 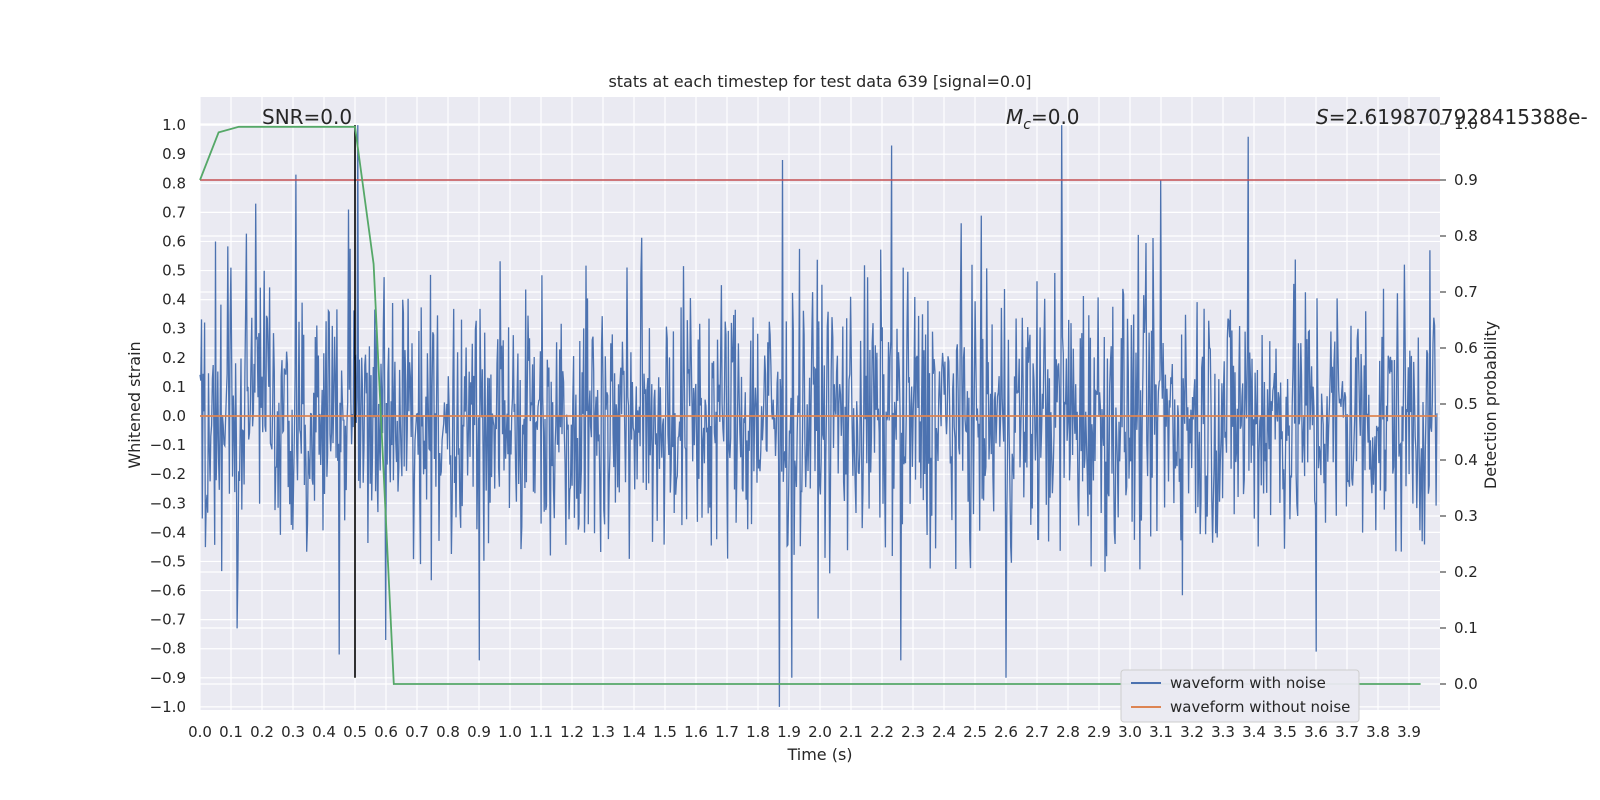 What do you see at coordinates (603, 732) in the screenshot?
I see `x-tick-label: 1.3` at bounding box center [603, 732].